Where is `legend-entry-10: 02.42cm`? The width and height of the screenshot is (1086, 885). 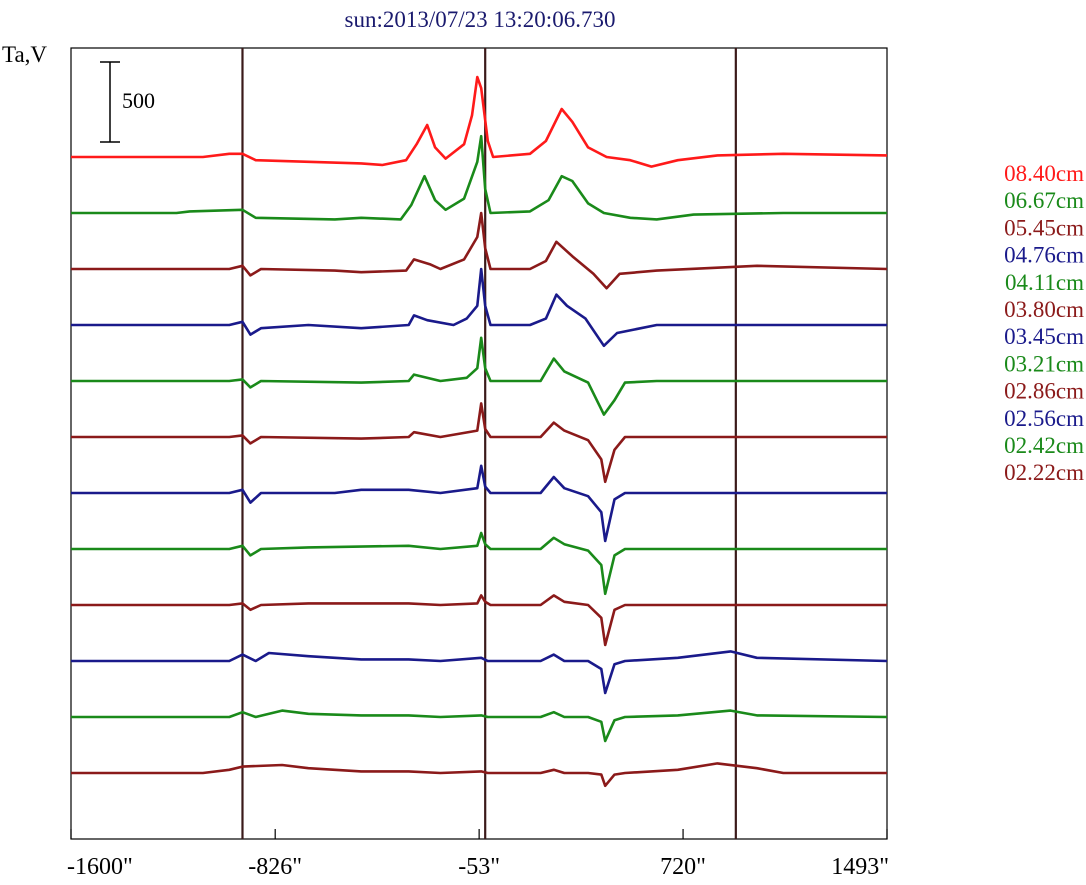
legend-entry-10: 02.42cm is located at coordinates (1044, 445).